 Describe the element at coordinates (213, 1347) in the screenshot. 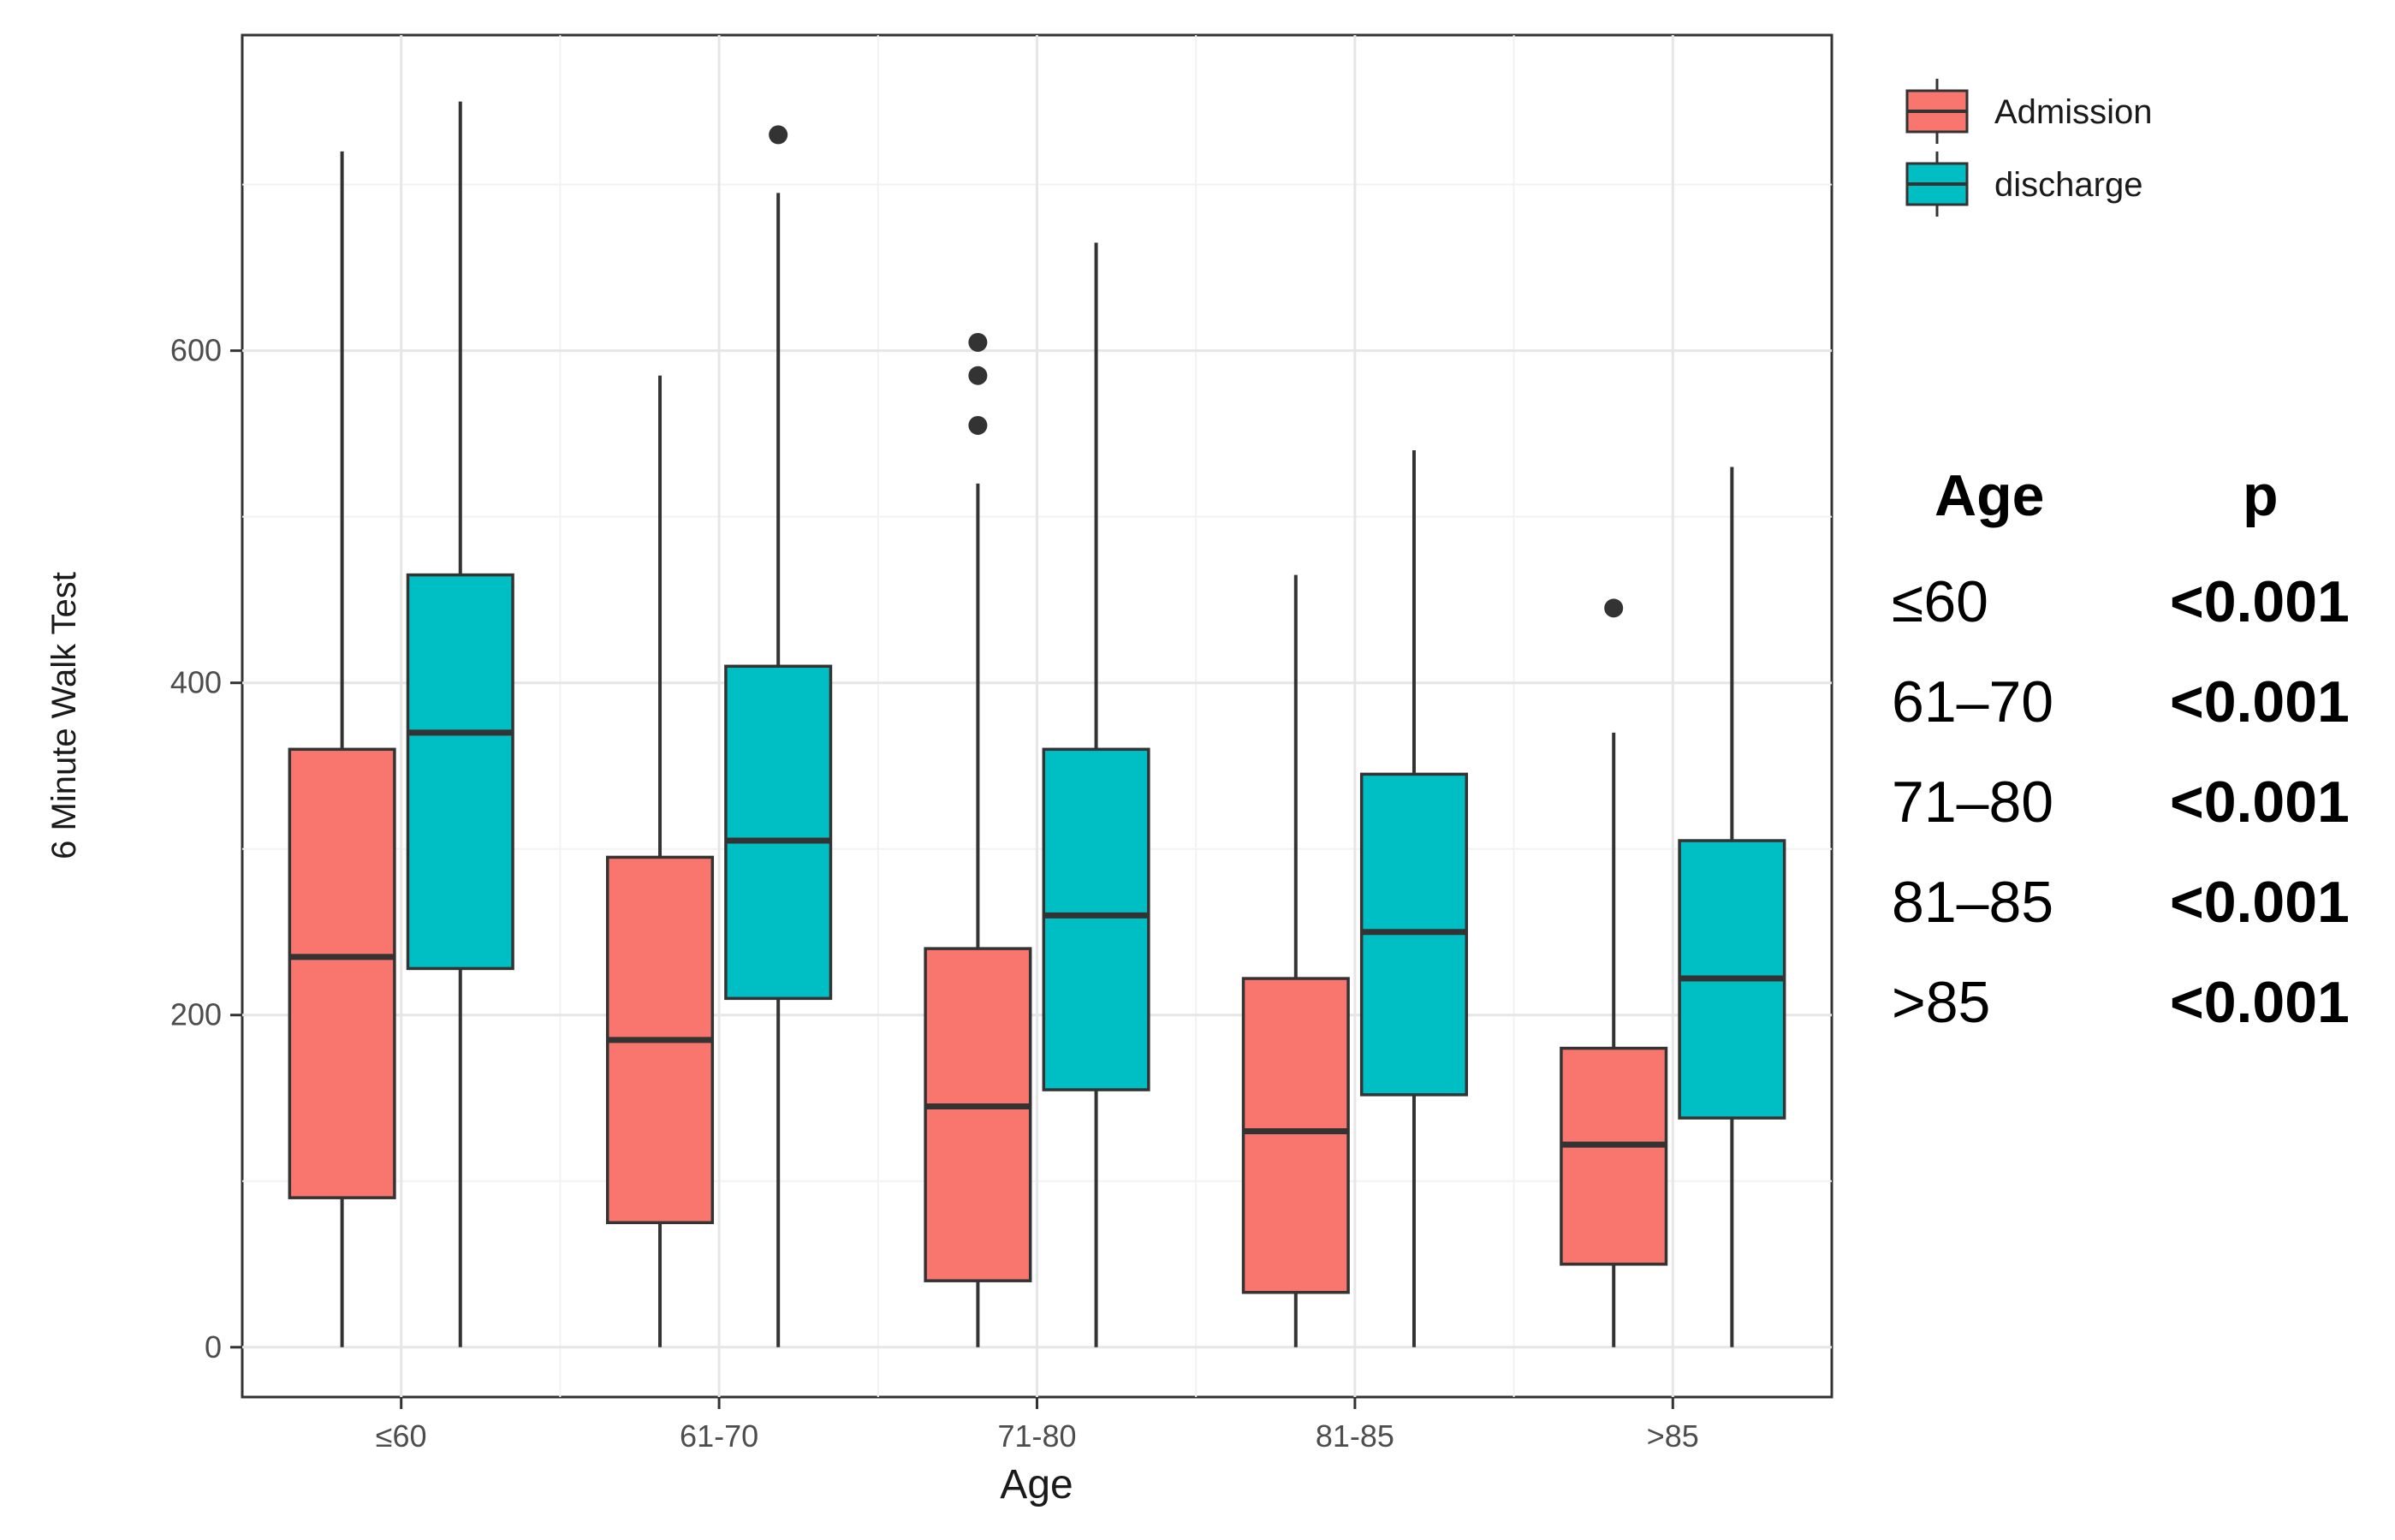

I see `y-tick-label: 0` at that location.